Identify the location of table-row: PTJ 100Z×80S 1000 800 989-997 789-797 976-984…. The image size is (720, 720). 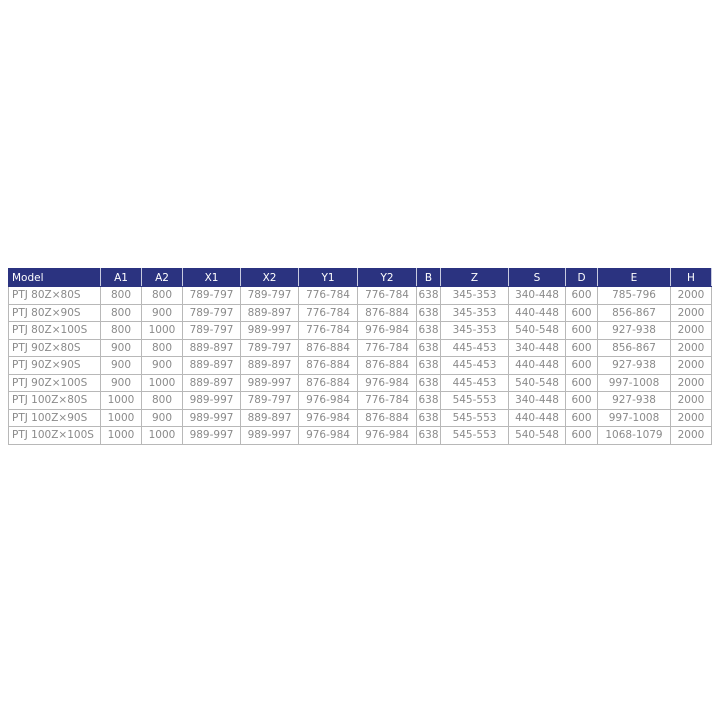
(360, 400).